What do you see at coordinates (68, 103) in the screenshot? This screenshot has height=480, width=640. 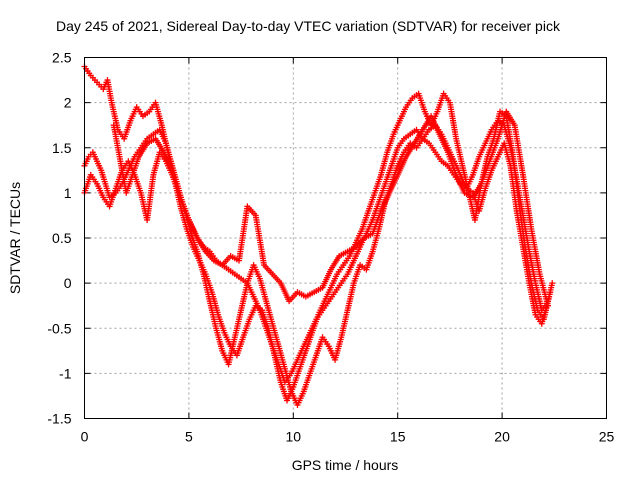 I see `y-tick-label: 2` at bounding box center [68, 103].